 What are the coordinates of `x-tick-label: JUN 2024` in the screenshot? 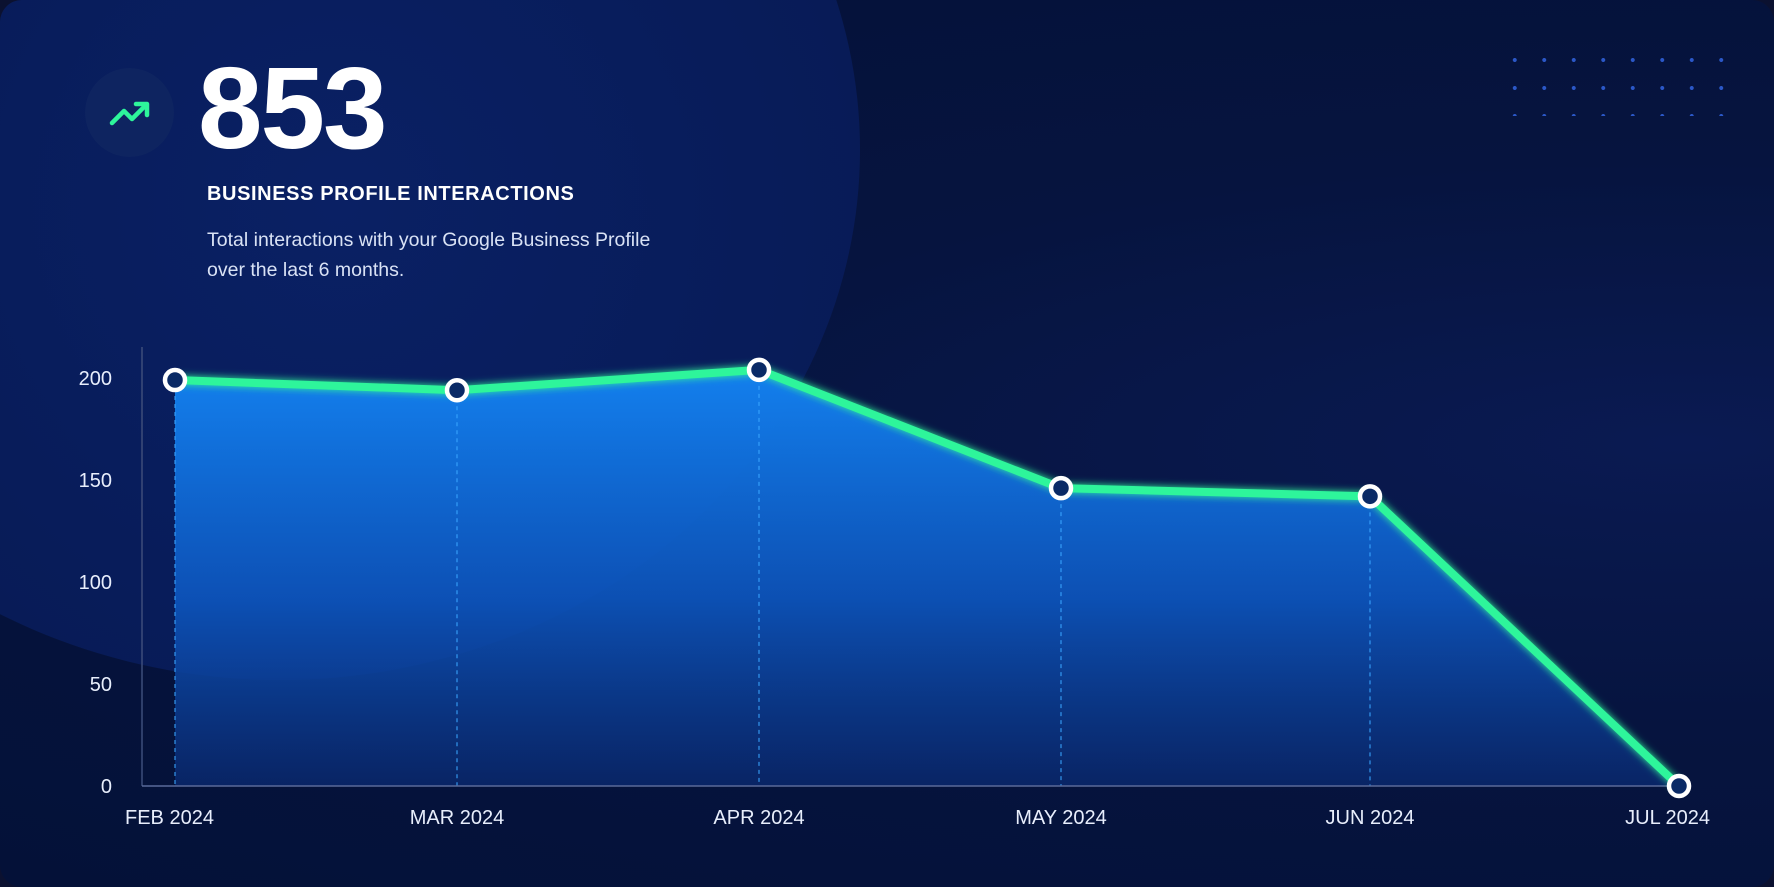 It's located at (1370, 818).